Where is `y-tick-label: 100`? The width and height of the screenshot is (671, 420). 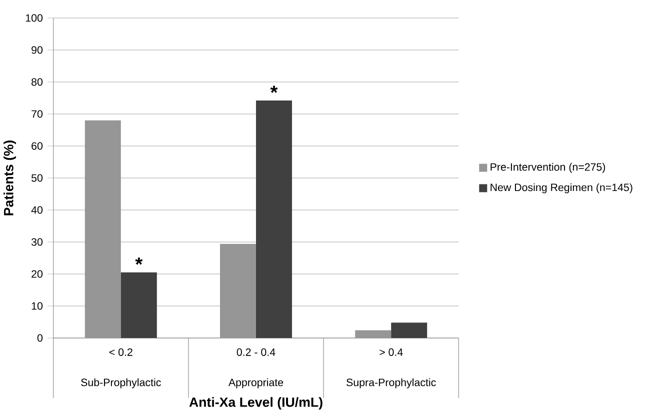 y-tick-label: 100 is located at coordinates (34, 18).